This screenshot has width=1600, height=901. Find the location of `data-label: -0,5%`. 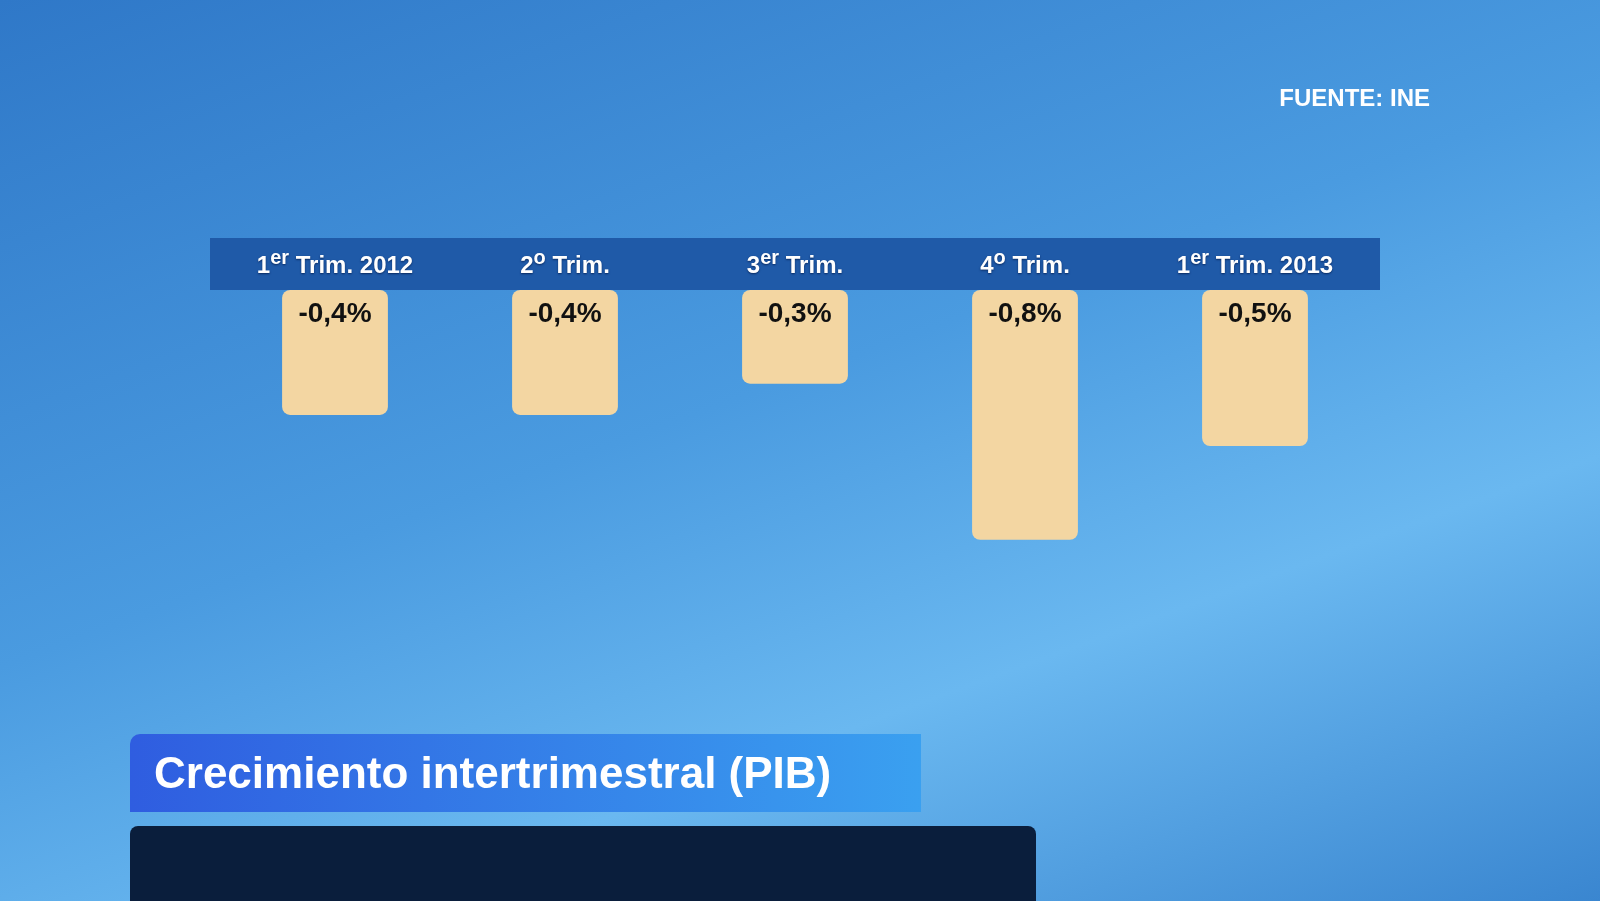

data-label: -0,5% is located at coordinates (1255, 312).